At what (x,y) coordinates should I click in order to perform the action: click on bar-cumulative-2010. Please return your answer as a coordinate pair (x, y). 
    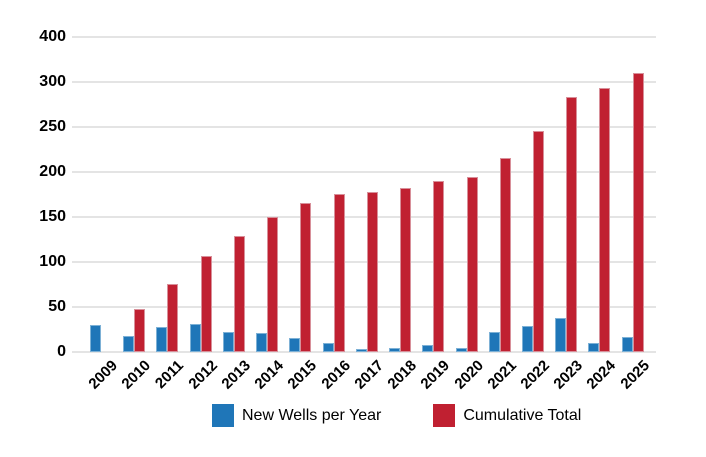
    Looking at the image, I should click on (139, 330).